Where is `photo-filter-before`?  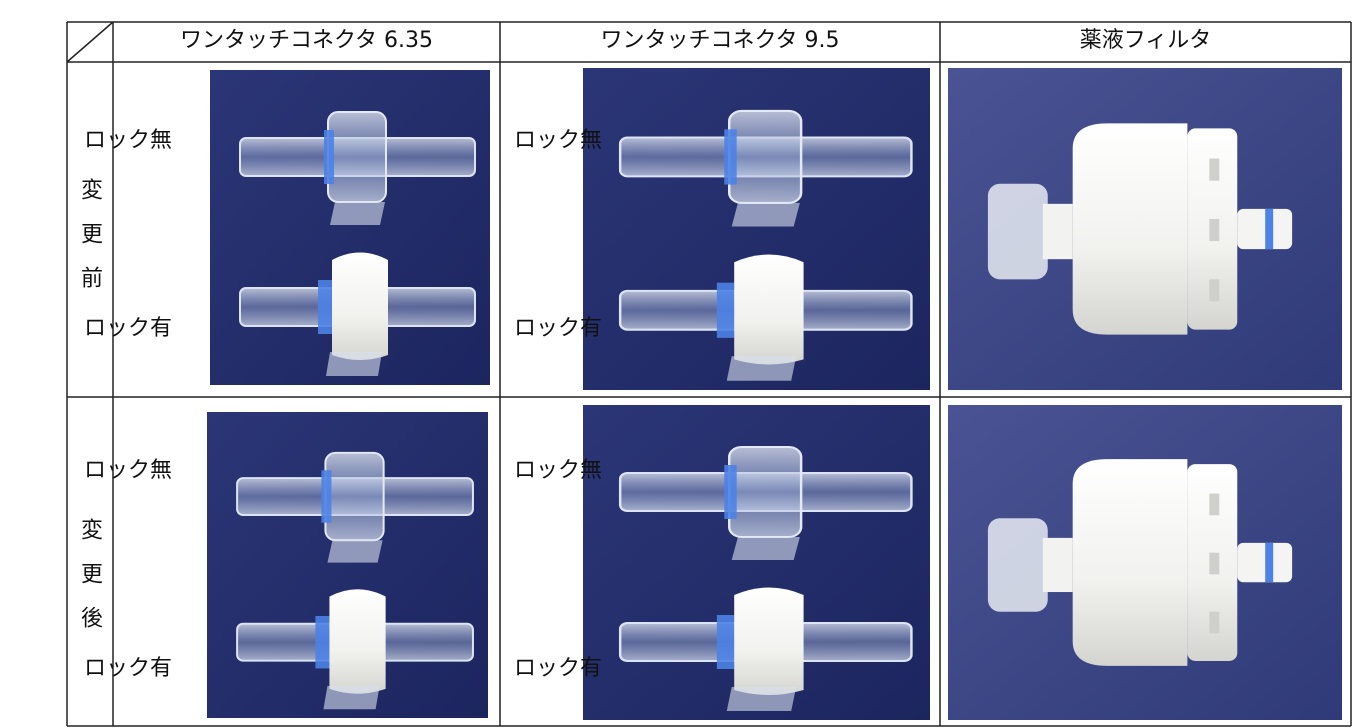
photo-filter-before is located at coordinates (1145, 229).